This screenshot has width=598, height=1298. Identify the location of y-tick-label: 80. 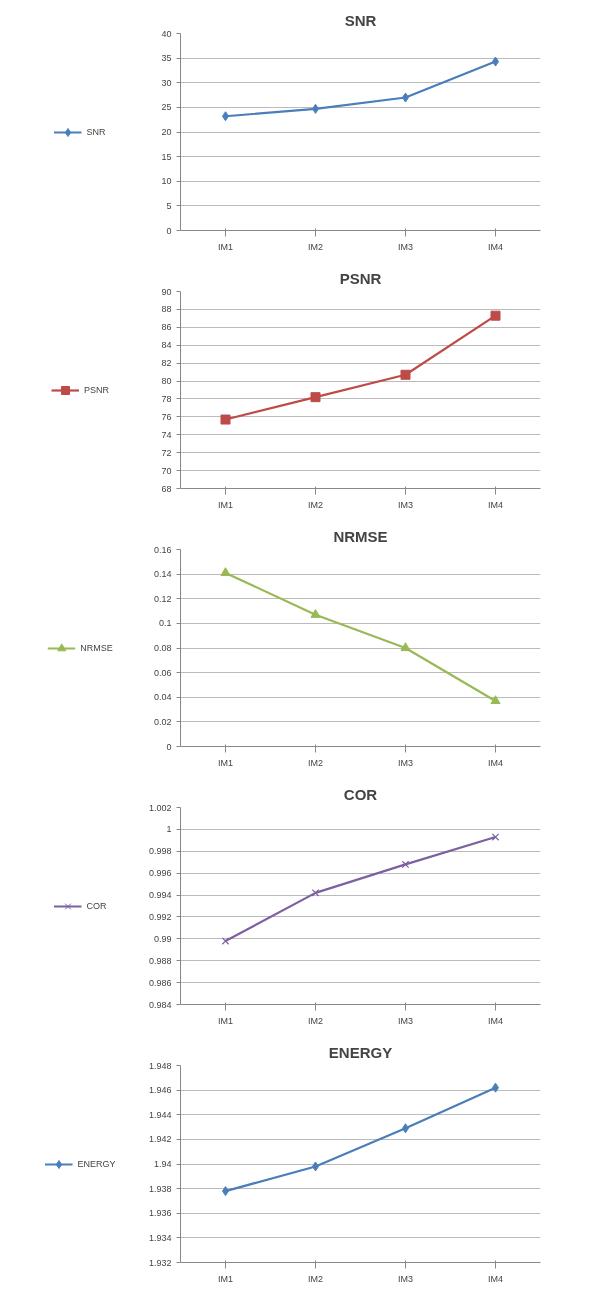
(166, 381).